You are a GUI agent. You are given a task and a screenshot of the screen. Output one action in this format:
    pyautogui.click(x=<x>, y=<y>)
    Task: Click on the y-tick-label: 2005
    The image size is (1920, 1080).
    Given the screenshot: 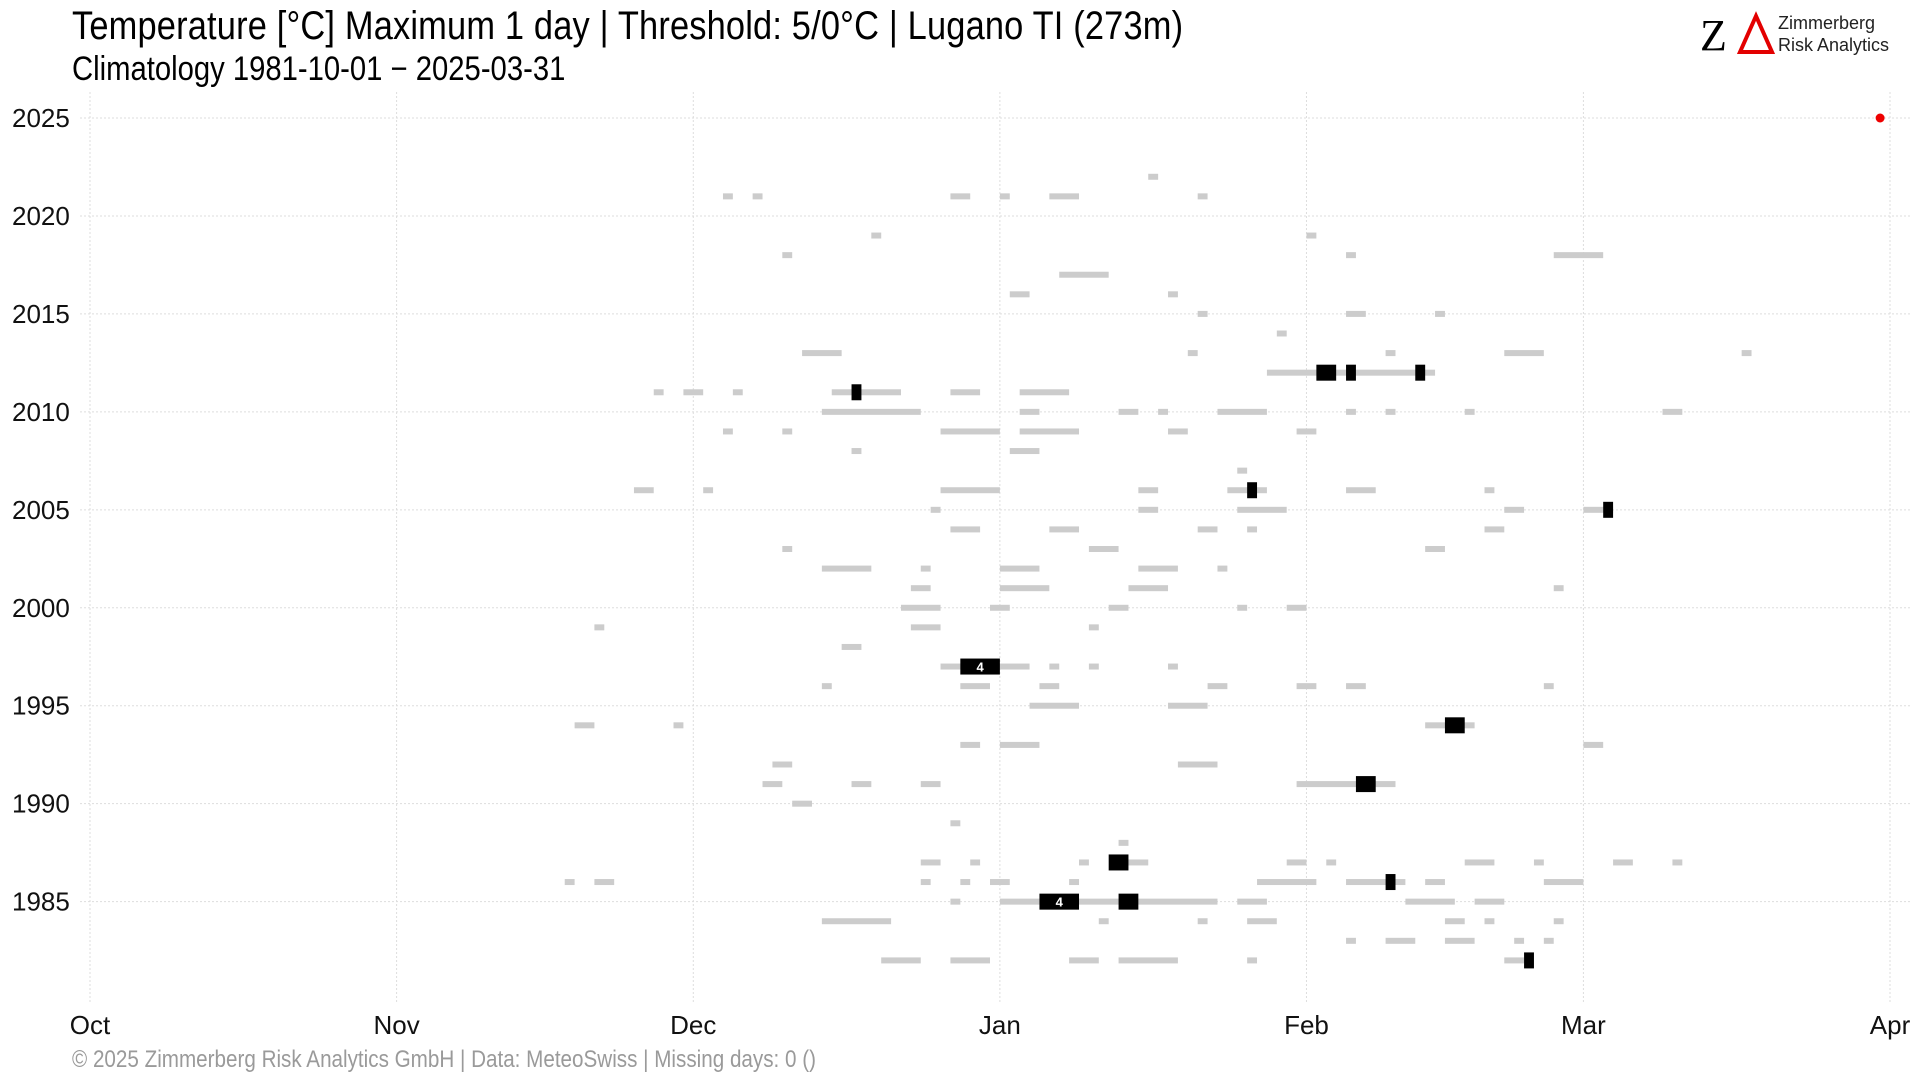 What is the action you would take?
    pyautogui.click(x=41, y=510)
    